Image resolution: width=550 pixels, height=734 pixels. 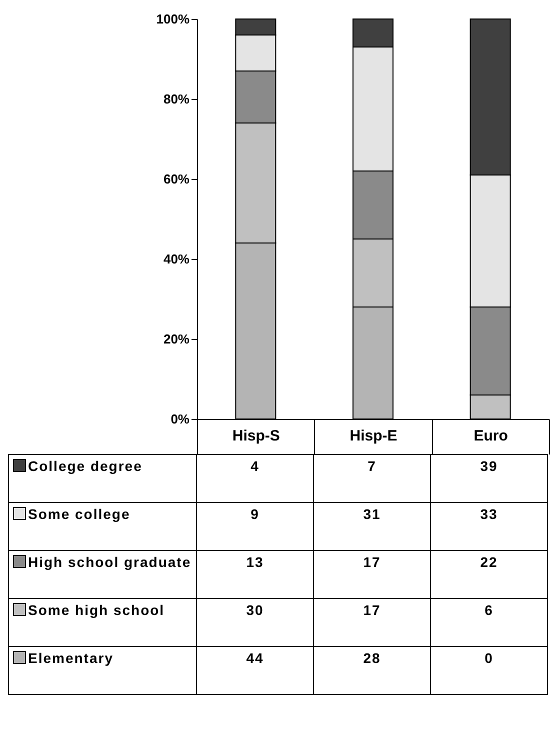 I want to click on legend-label: College degree, so click(x=102, y=478).